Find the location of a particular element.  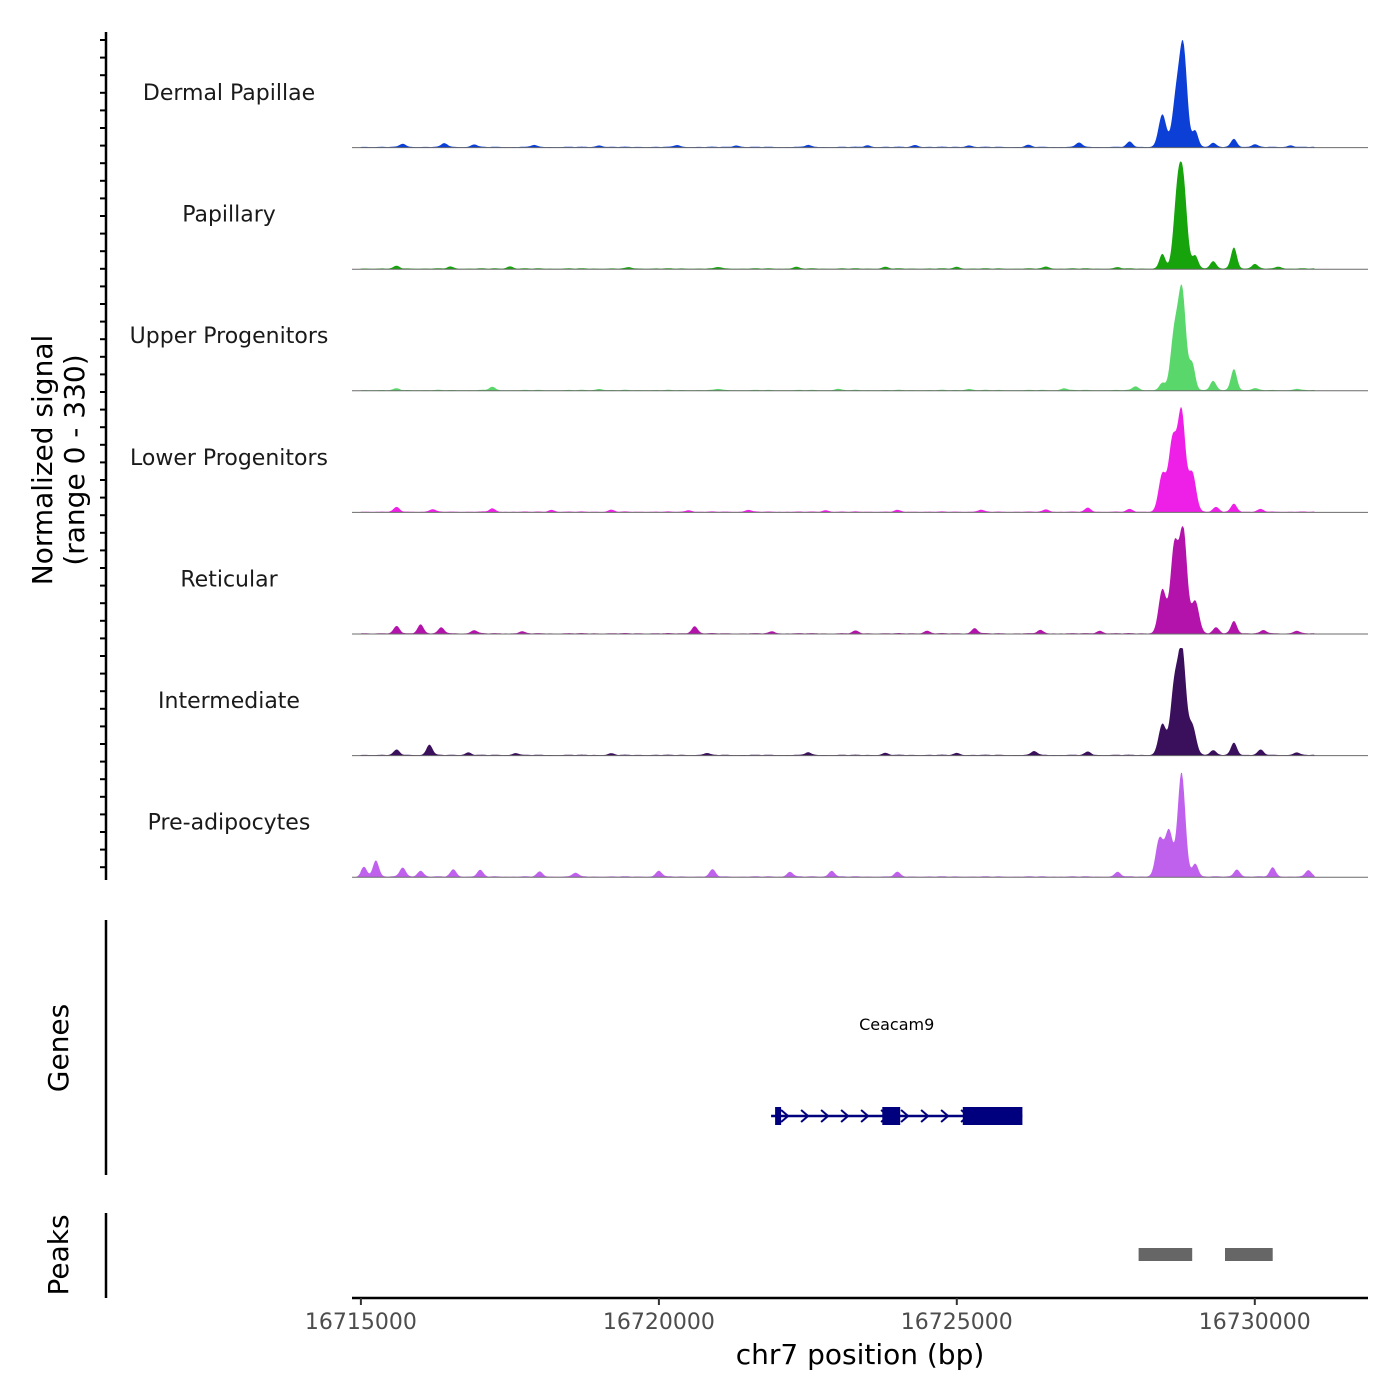

y-axis-range: (range 0 - 330) is located at coordinates (74, 459).